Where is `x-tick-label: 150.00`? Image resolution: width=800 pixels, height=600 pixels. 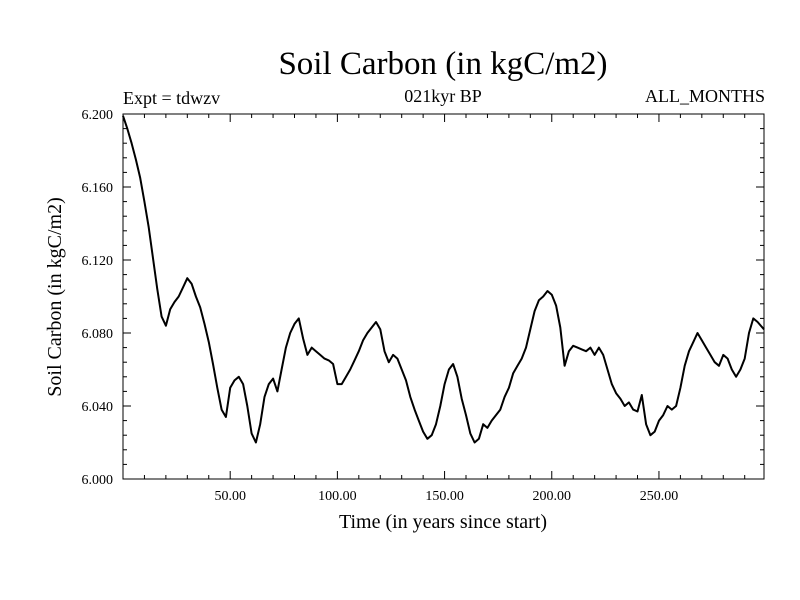 x-tick-label: 150.00 is located at coordinates (444, 496).